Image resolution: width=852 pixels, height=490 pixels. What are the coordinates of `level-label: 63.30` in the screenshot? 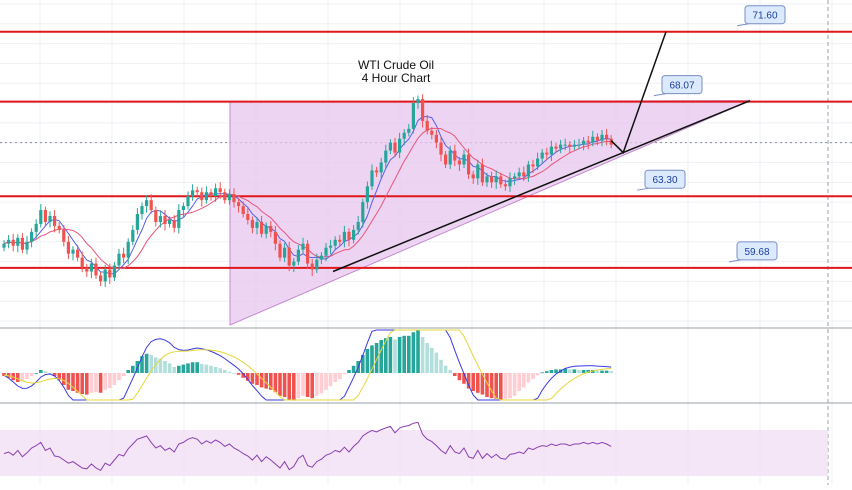 It's located at (664, 180).